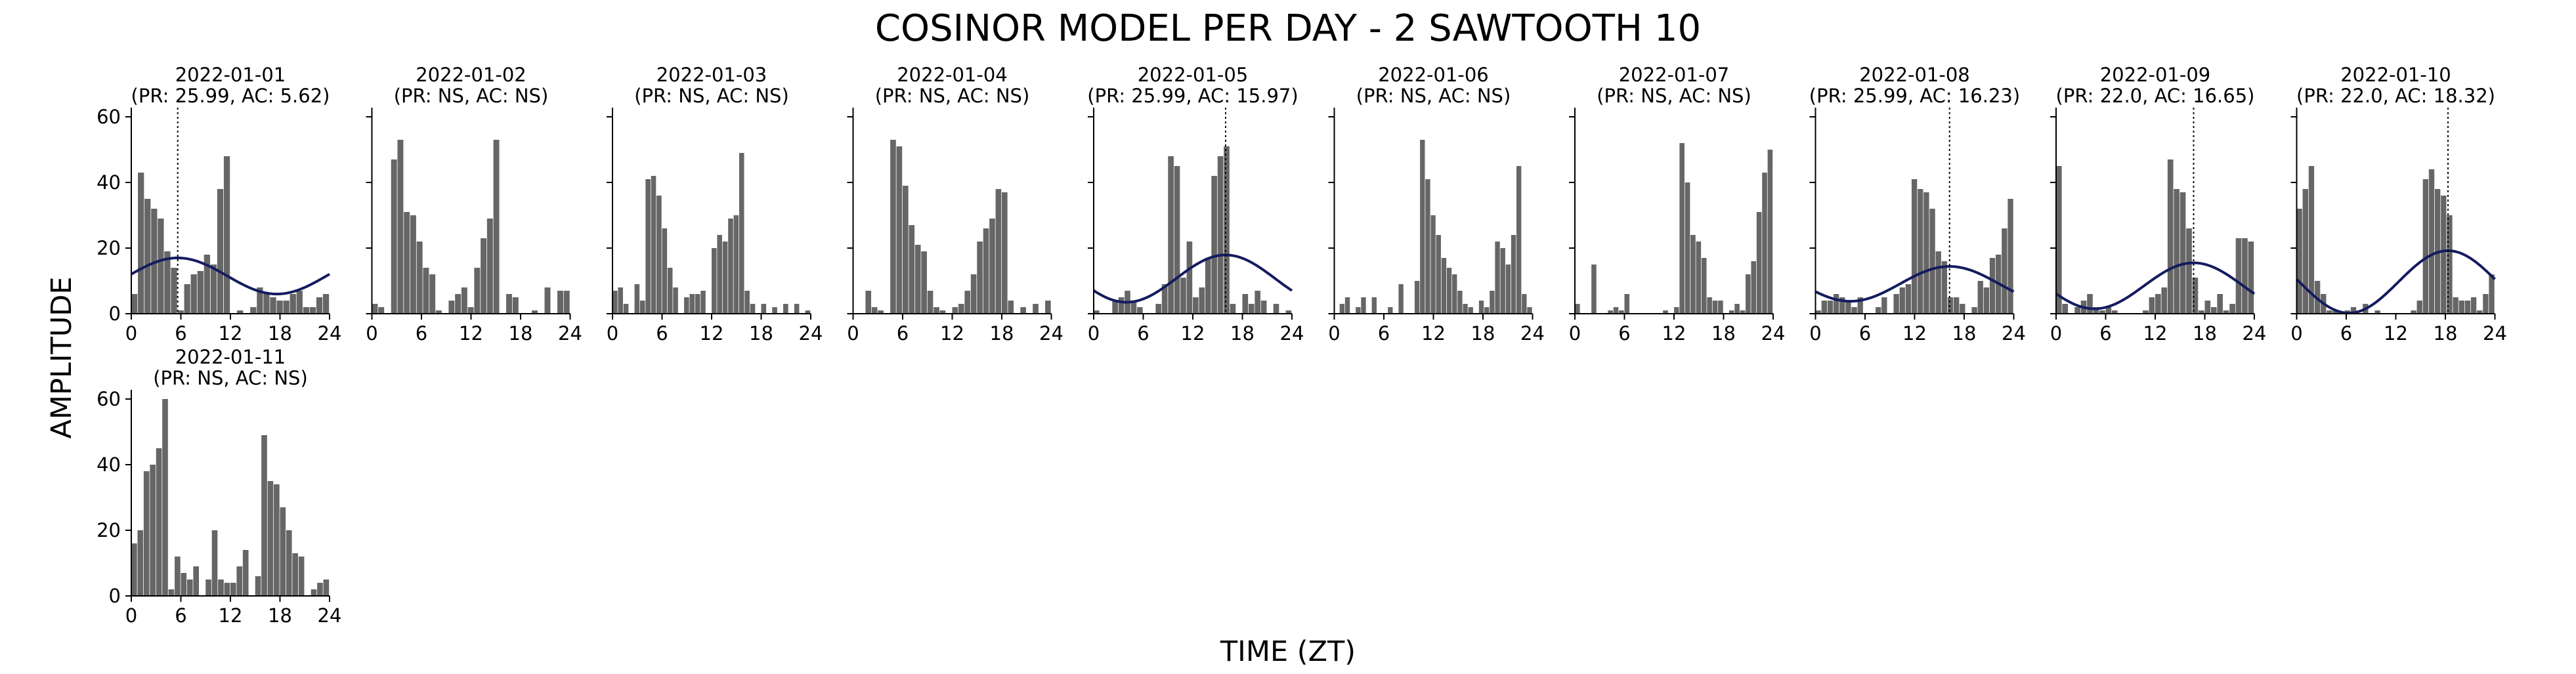 This screenshot has height=674, width=2576. What do you see at coordinates (2155, 96) in the screenshot?
I see `panel-subtitle: (PR: 22.0, AC: 16.65)` at bounding box center [2155, 96].